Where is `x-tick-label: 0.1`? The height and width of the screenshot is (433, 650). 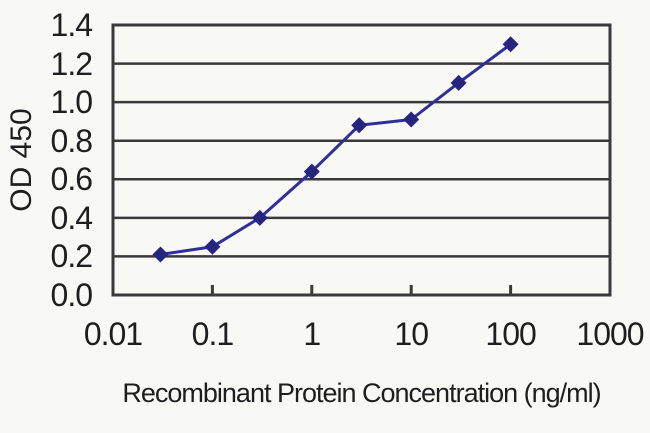
x-tick-label: 0.1 is located at coordinates (212, 334).